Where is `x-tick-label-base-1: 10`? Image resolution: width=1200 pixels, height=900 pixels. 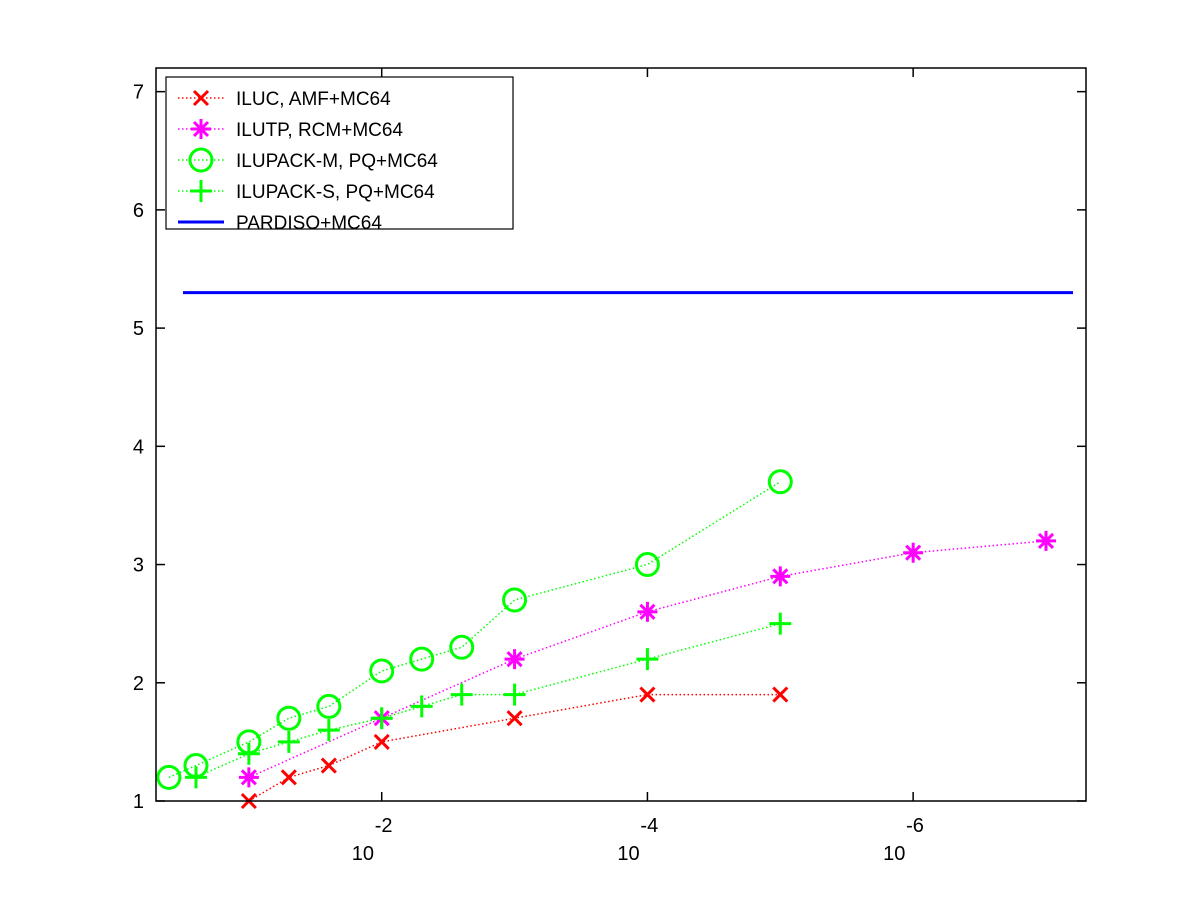 x-tick-label-base-1: 10 is located at coordinates (363, 854).